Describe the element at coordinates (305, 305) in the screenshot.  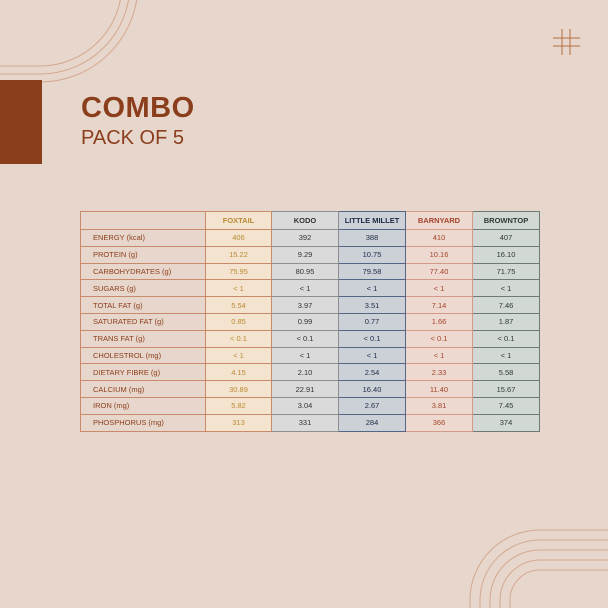
I see `kodo-value: 3.97` at that location.